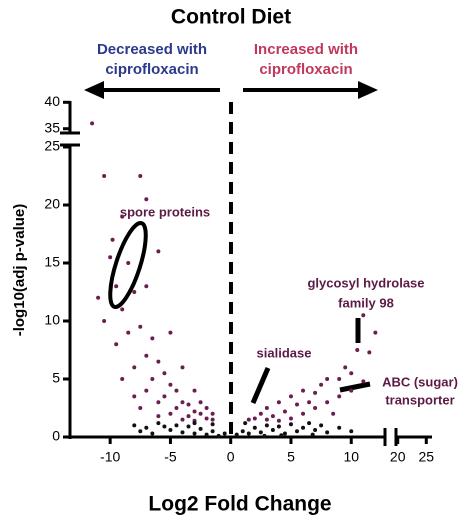 The height and width of the screenshot is (525, 474). What do you see at coordinates (366, 302) in the screenshot?
I see `annotation: family 98` at bounding box center [366, 302].